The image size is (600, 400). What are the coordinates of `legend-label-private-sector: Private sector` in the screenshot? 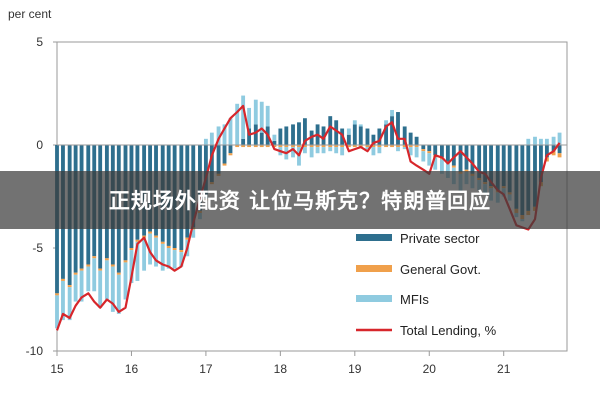 It's located at (440, 238).